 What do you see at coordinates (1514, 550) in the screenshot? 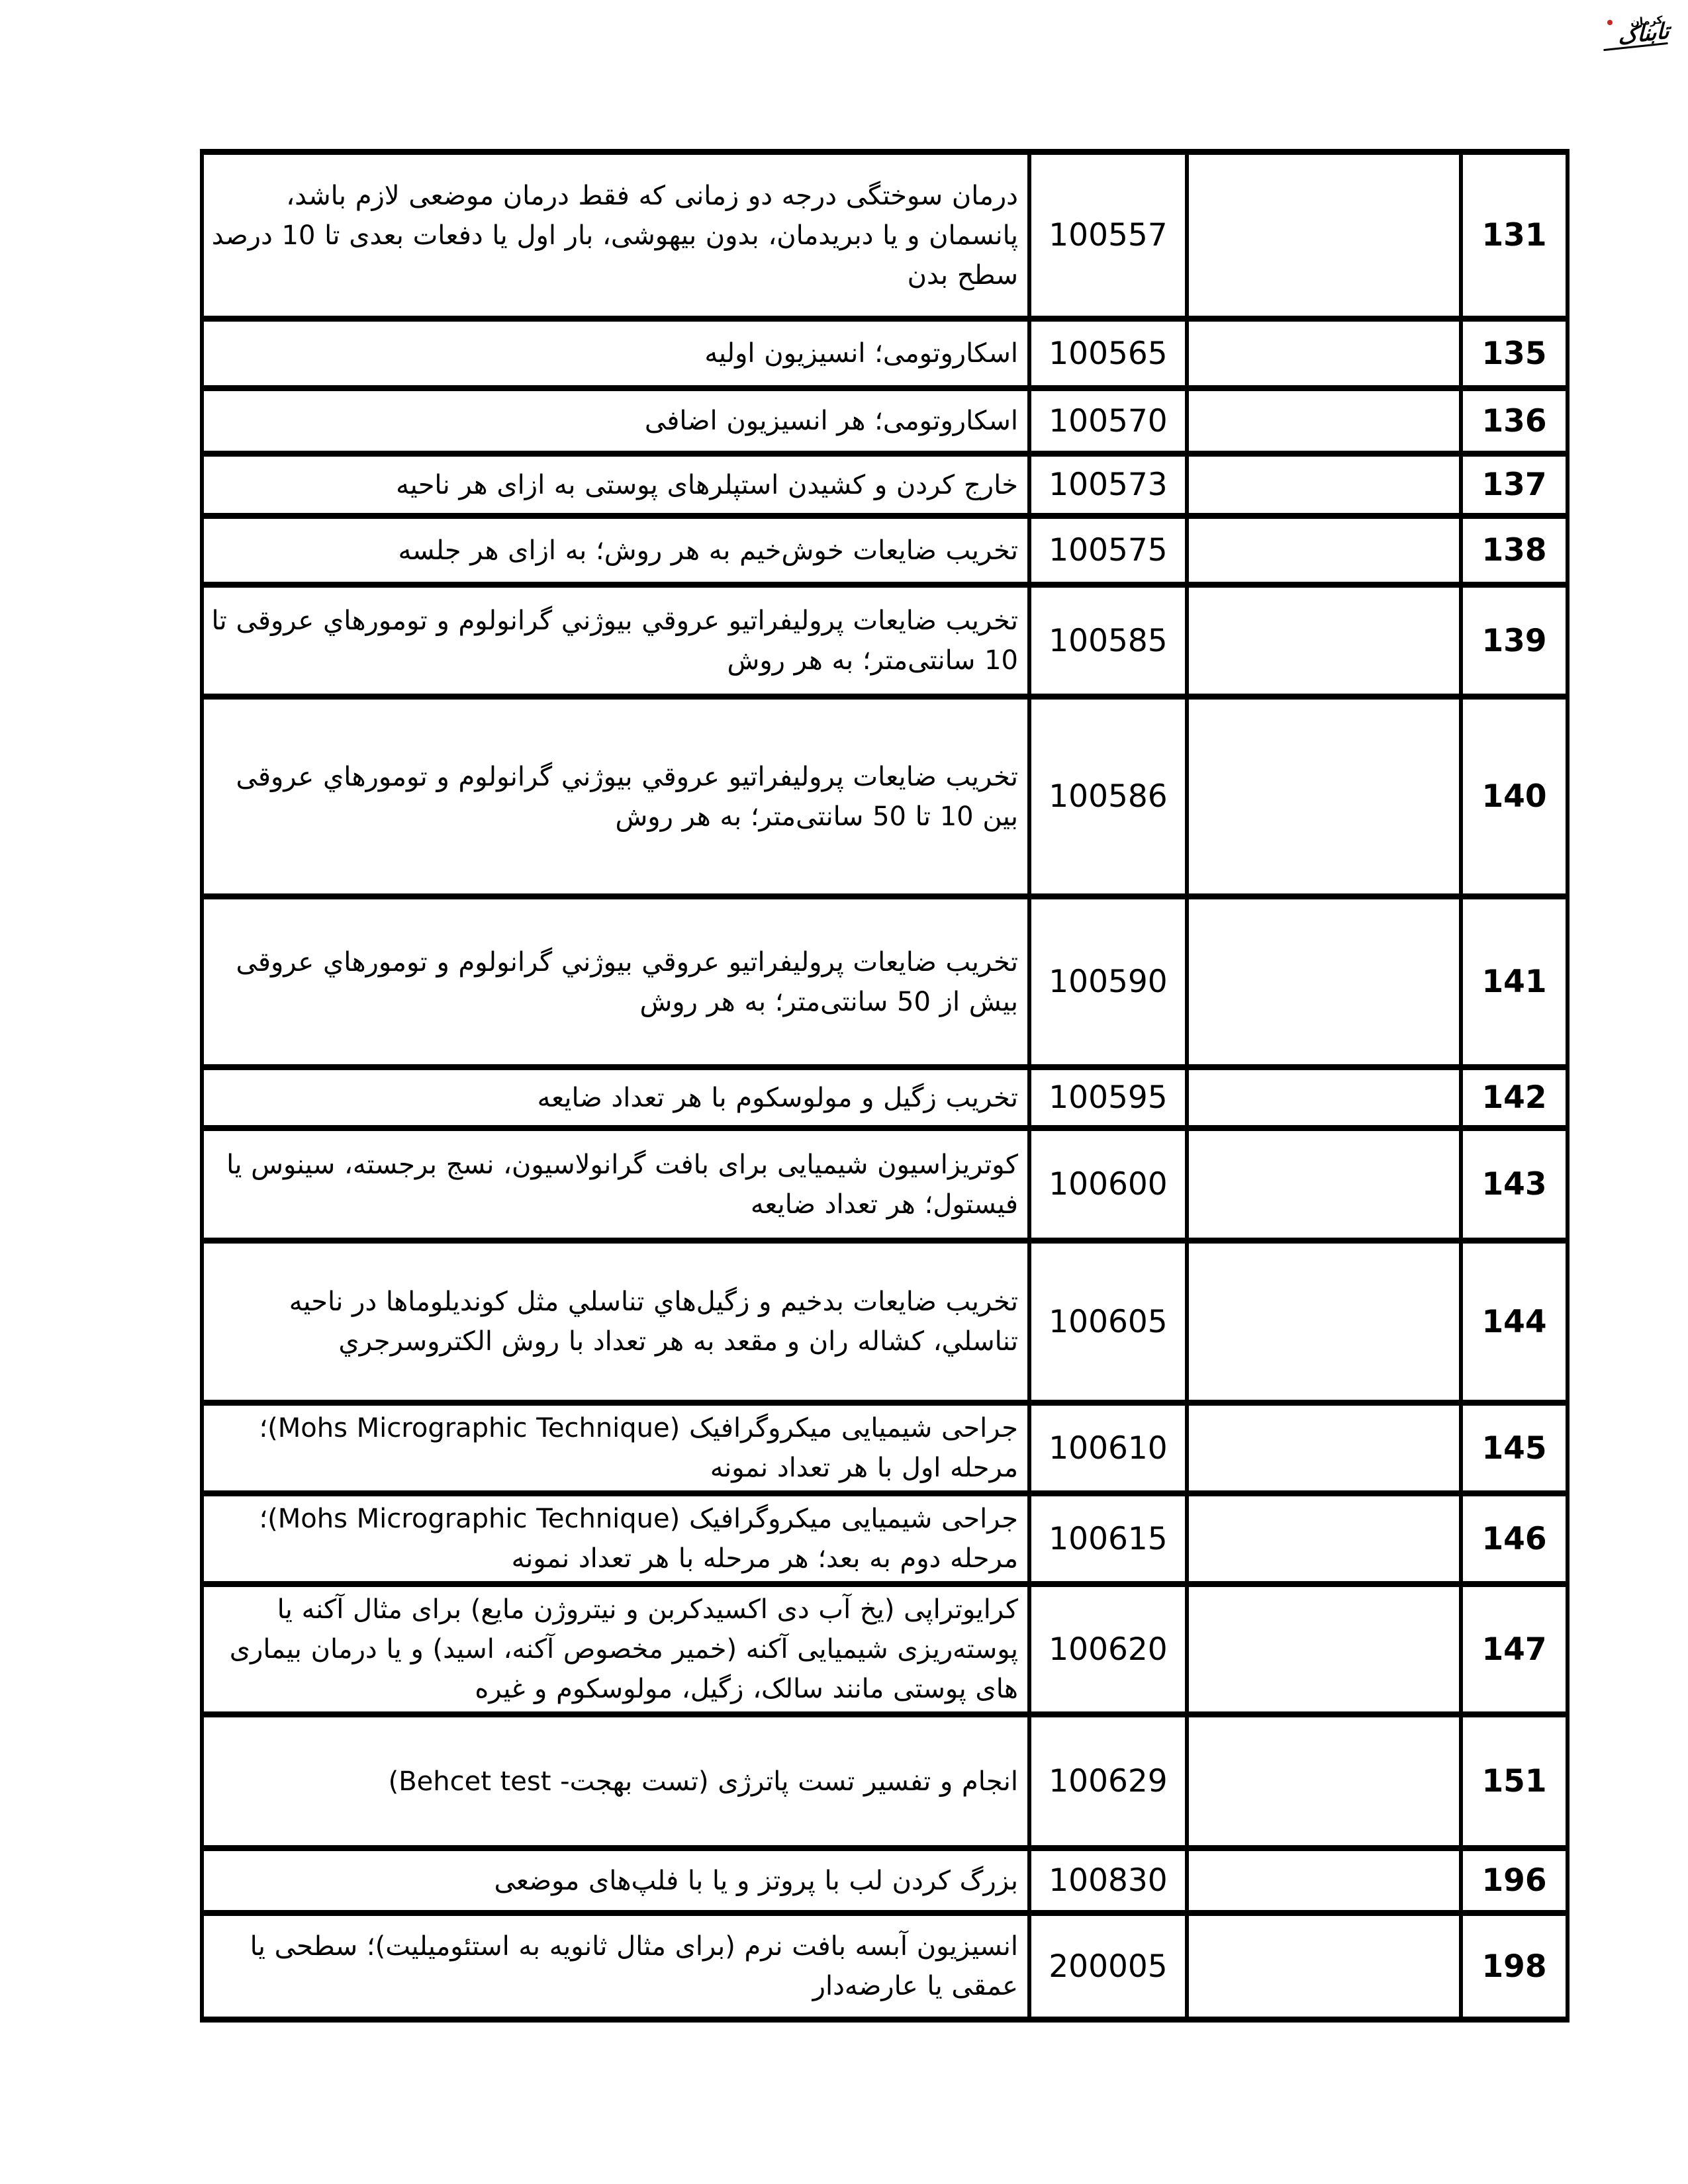
I see `row-number-cell: 138` at bounding box center [1514, 550].